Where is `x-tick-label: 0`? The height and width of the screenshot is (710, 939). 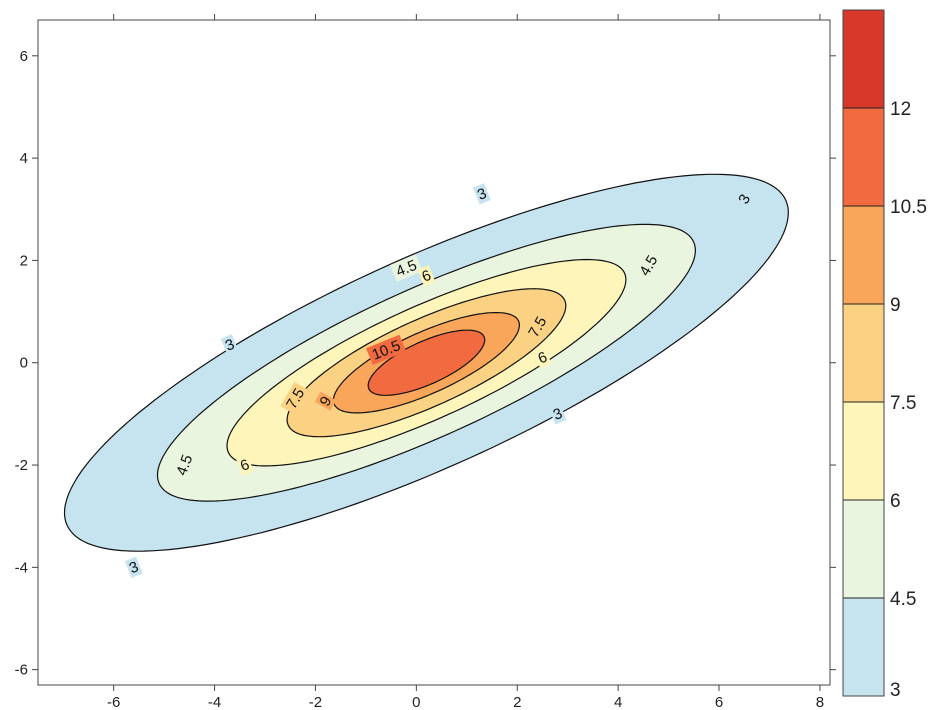
x-tick-label: 0 is located at coordinates (416, 702).